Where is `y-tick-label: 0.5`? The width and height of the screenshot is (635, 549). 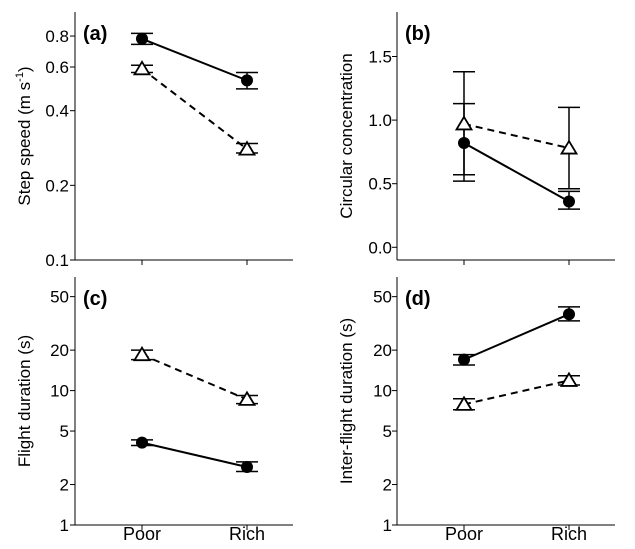
y-tick-label: 0.5 is located at coordinates (380, 184).